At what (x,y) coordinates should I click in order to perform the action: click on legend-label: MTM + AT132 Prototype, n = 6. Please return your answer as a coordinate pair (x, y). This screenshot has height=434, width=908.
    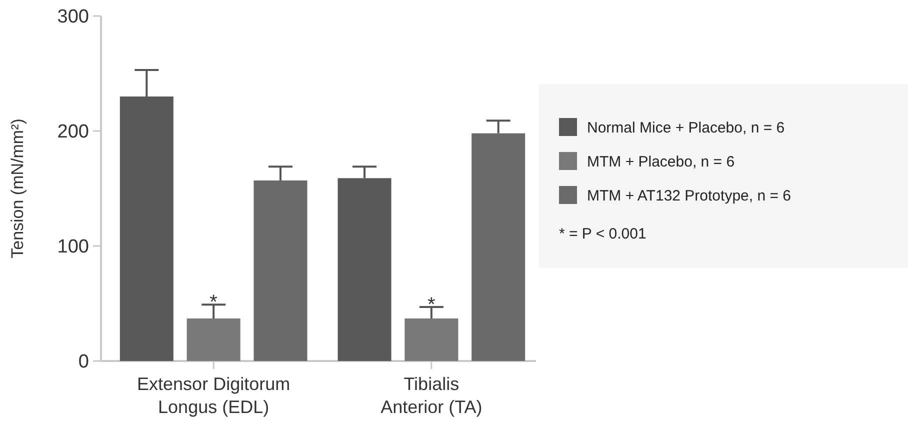
    Looking at the image, I should click on (689, 195).